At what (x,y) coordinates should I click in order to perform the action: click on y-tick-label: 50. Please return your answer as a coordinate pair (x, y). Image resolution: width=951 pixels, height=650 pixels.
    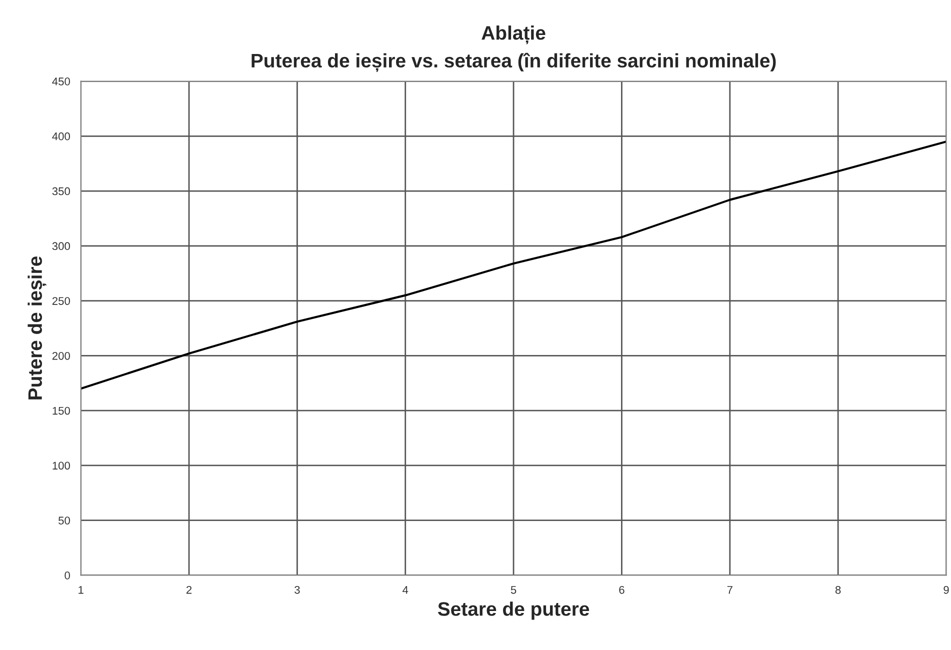
    Looking at the image, I should click on (64, 520).